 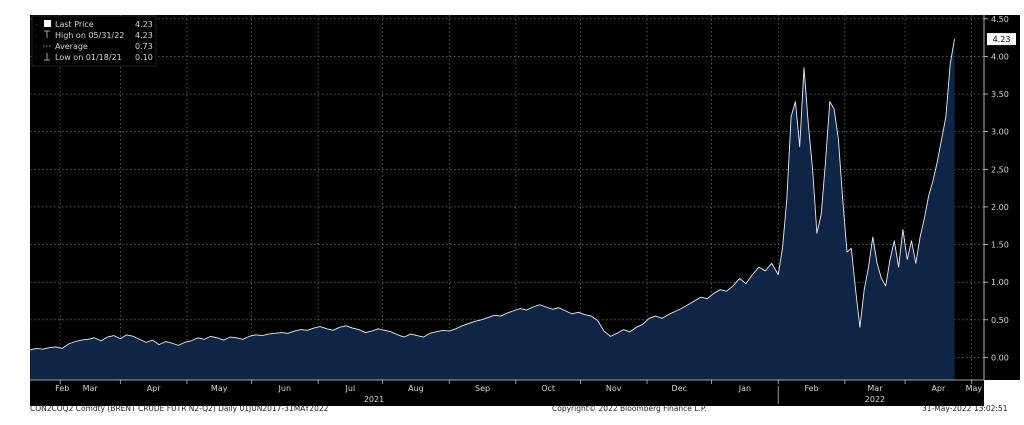 What do you see at coordinates (482, 388) in the screenshot?
I see `x-tick-label: Sep` at bounding box center [482, 388].